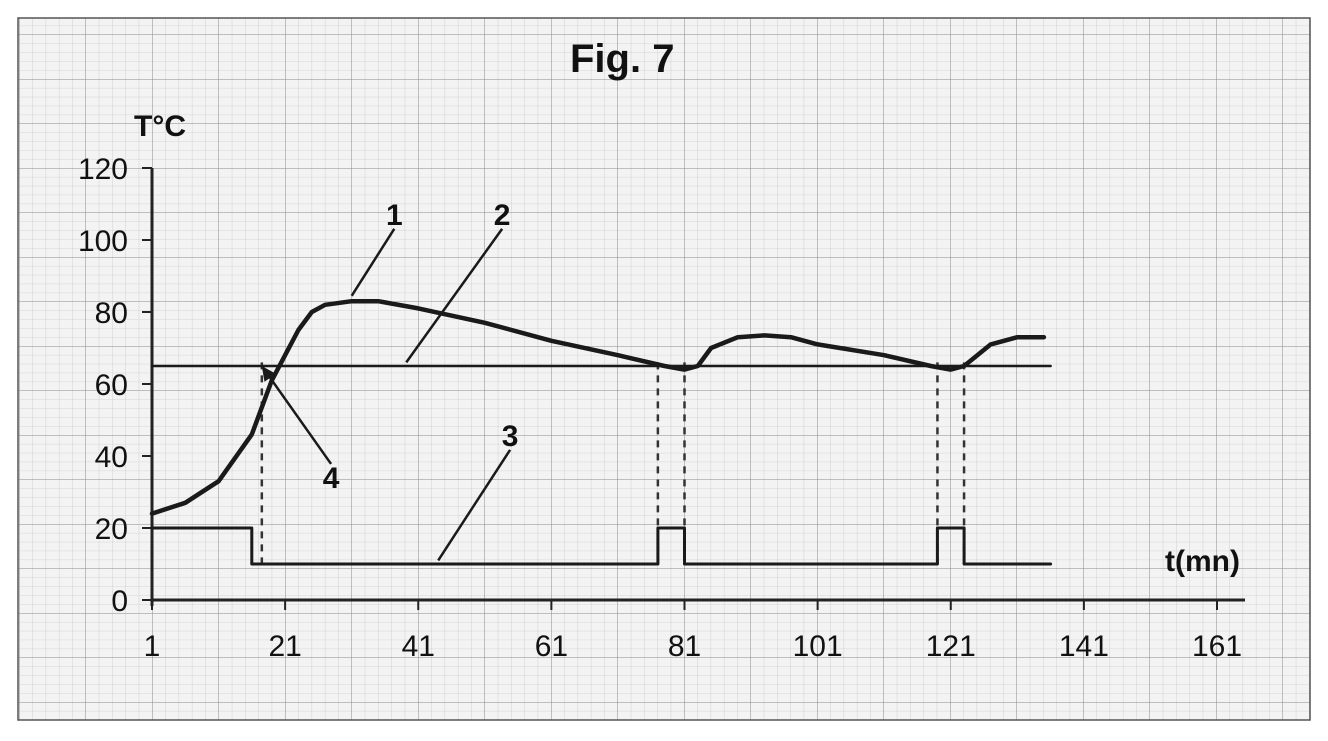 The height and width of the screenshot is (741, 1328). Describe the element at coordinates (152, 646) in the screenshot. I see `x-tick-label: 1` at that location.